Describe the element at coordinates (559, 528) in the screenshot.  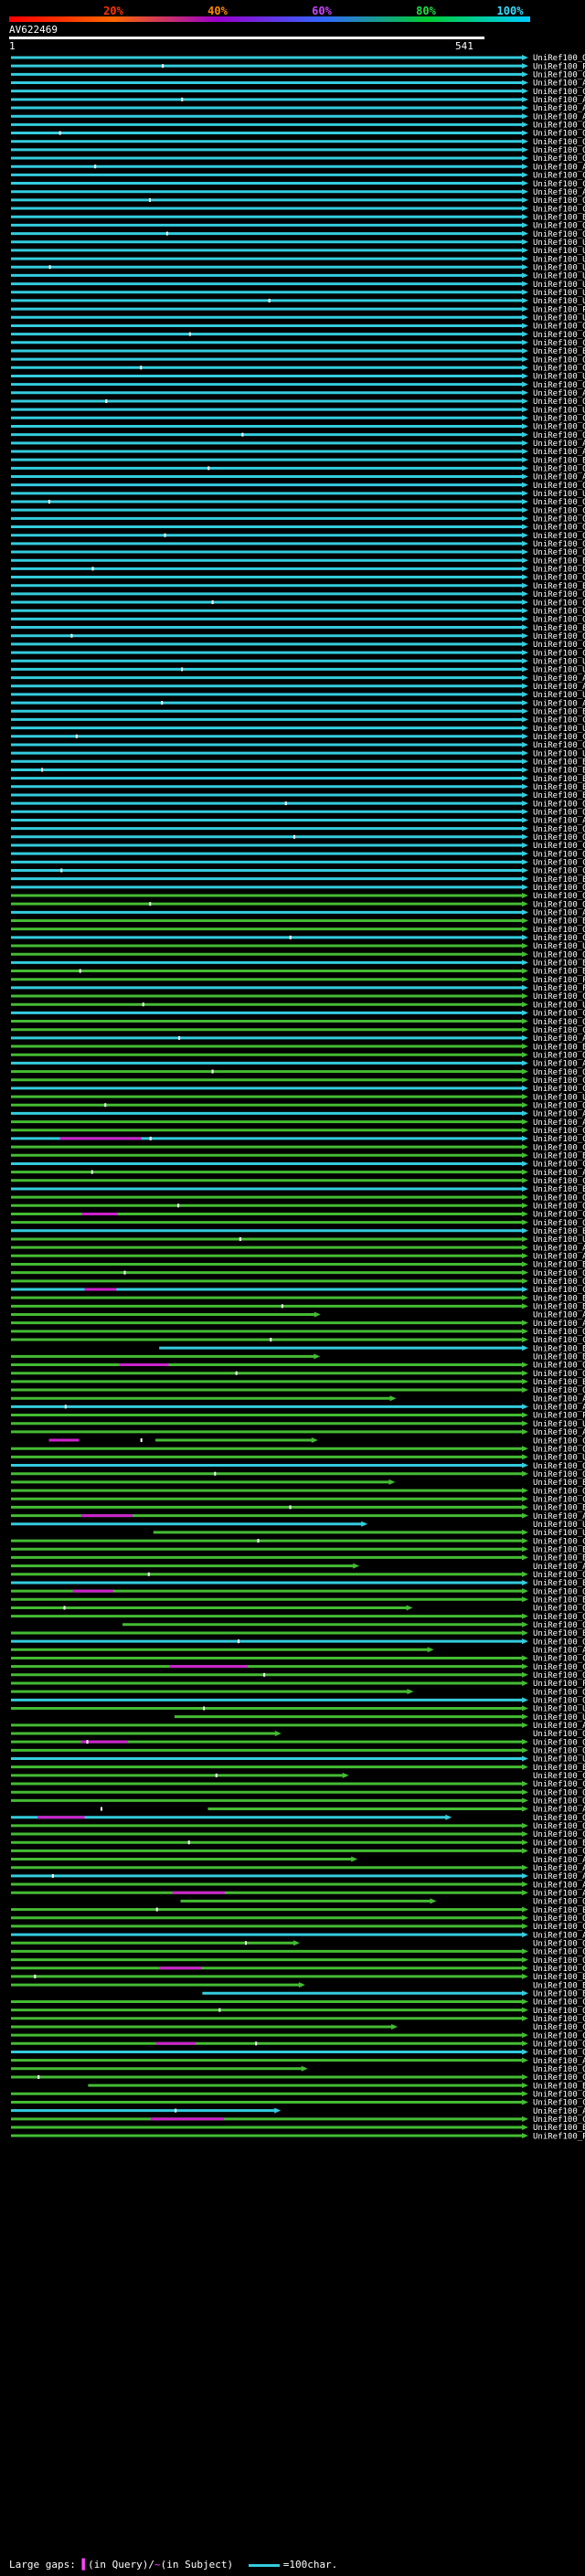
I see `hit-label: UniRef100_Q4G403` at that location.